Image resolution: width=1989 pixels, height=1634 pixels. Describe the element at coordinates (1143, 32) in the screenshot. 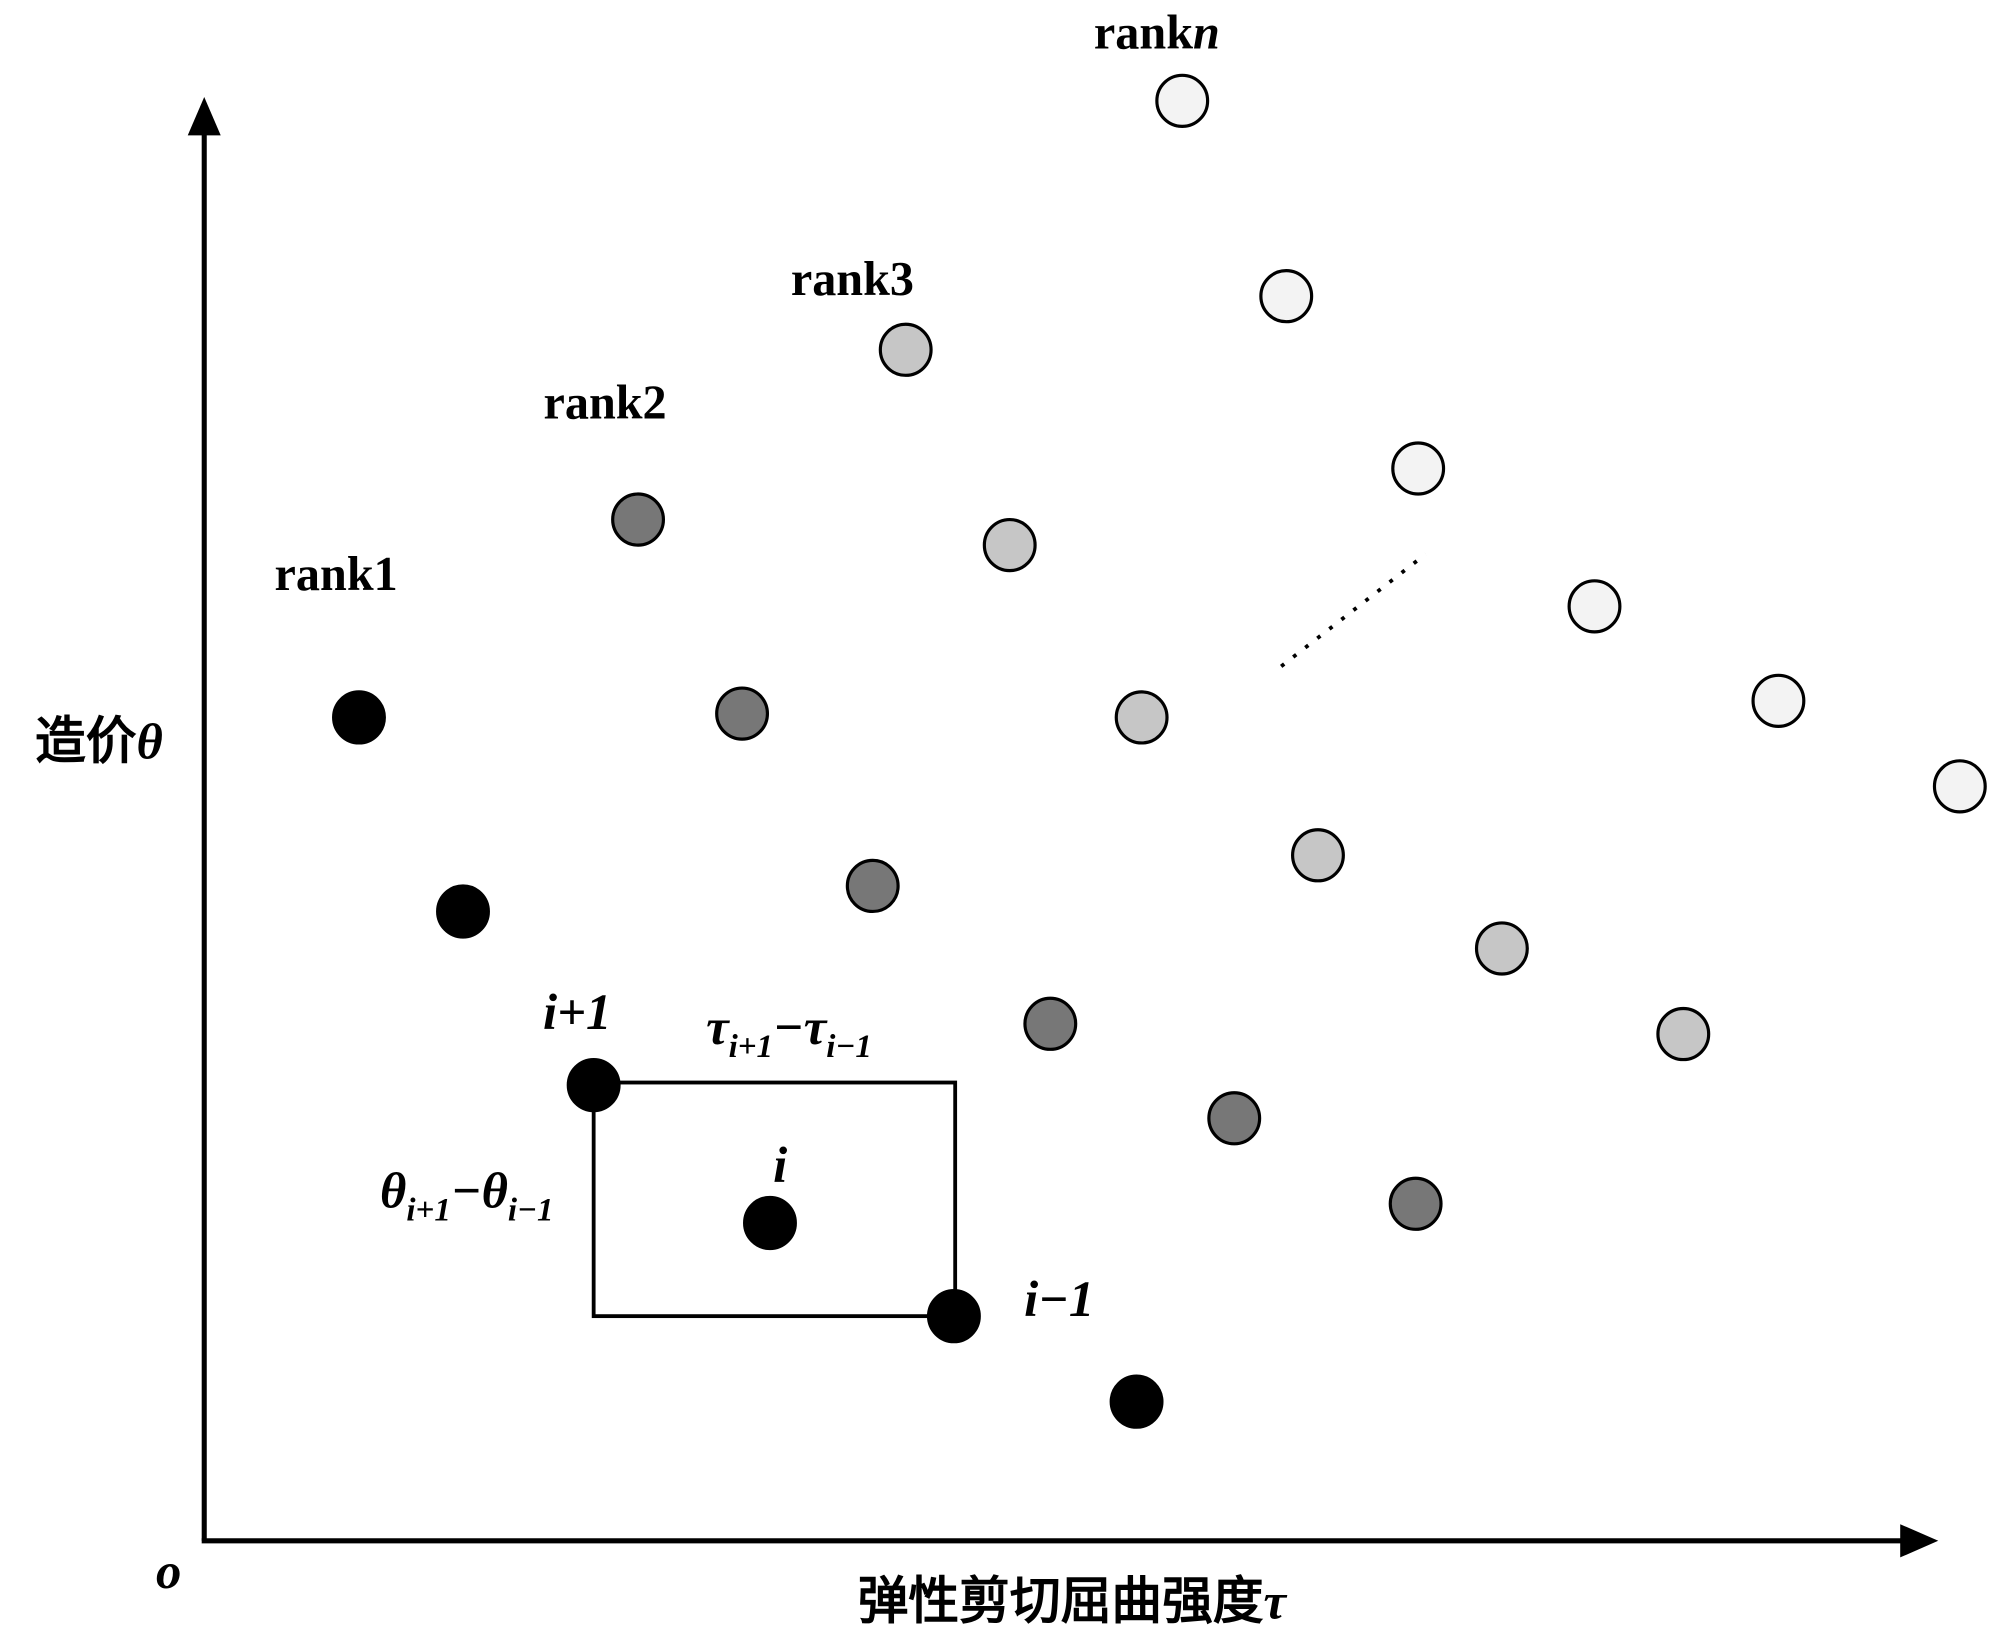

I see `rank-text: rank` at that location.